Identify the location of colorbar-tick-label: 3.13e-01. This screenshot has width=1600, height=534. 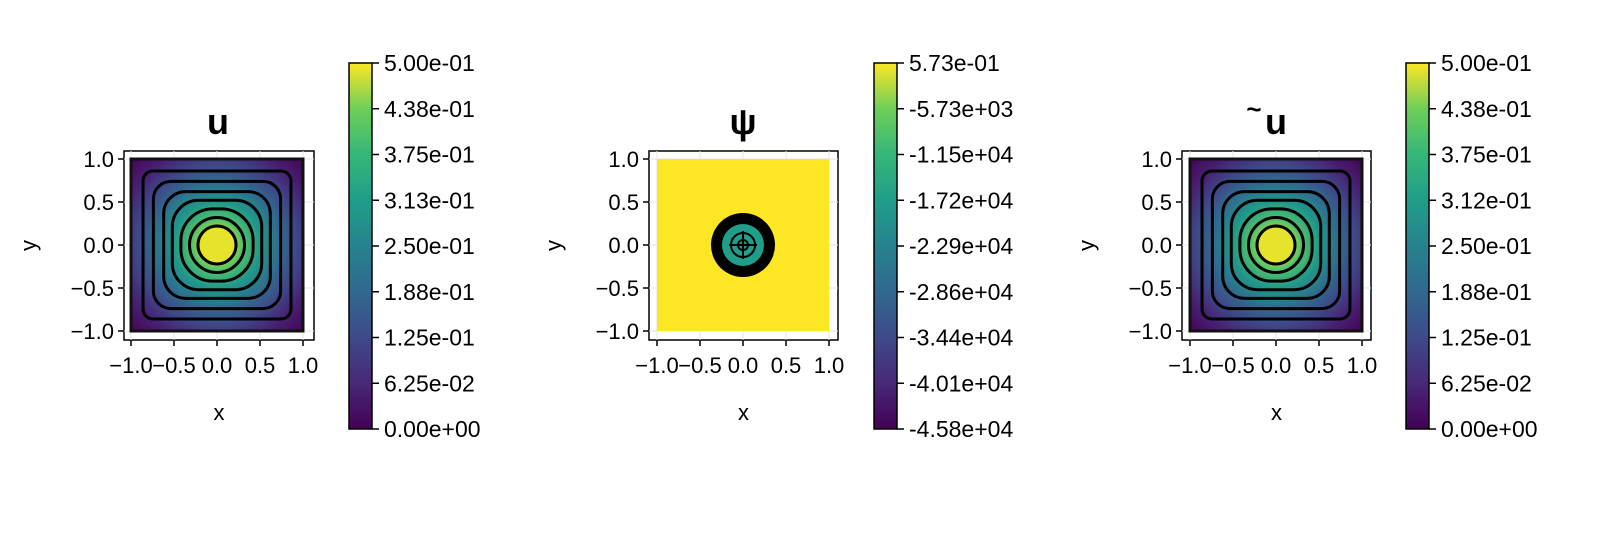
(429, 200).